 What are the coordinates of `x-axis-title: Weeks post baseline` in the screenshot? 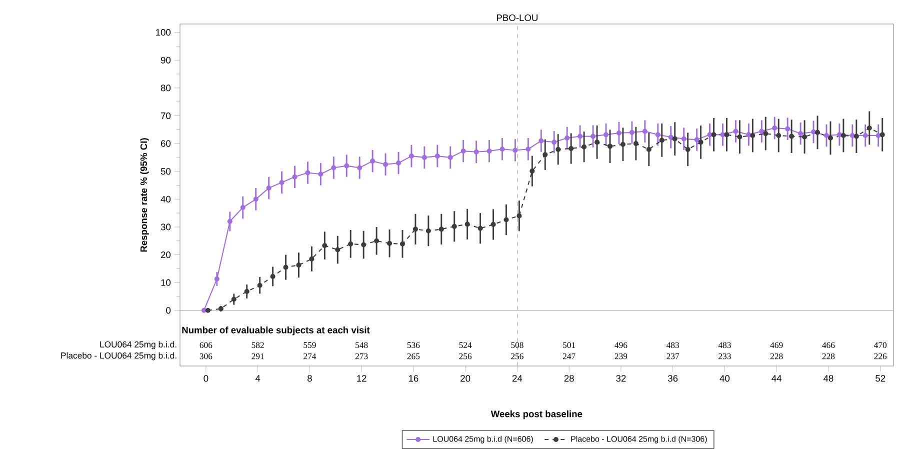 It's located at (536, 415).